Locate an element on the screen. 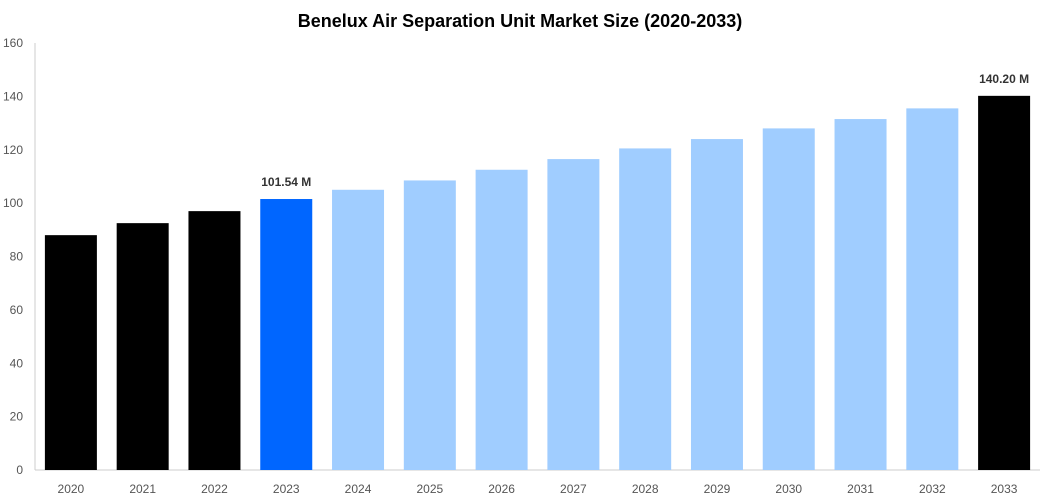 This screenshot has width=1040, height=500. x-tick-label: 2032 is located at coordinates (932, 489).